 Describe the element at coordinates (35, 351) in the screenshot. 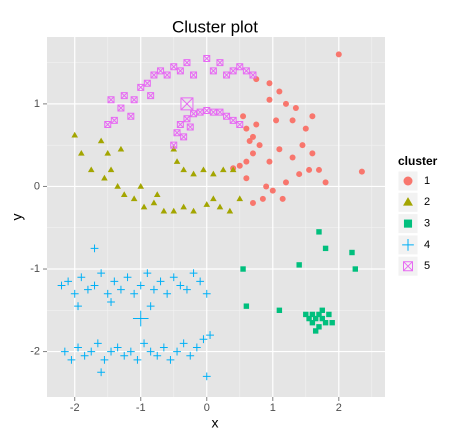

I see `y-tick-label: -2` at that location.